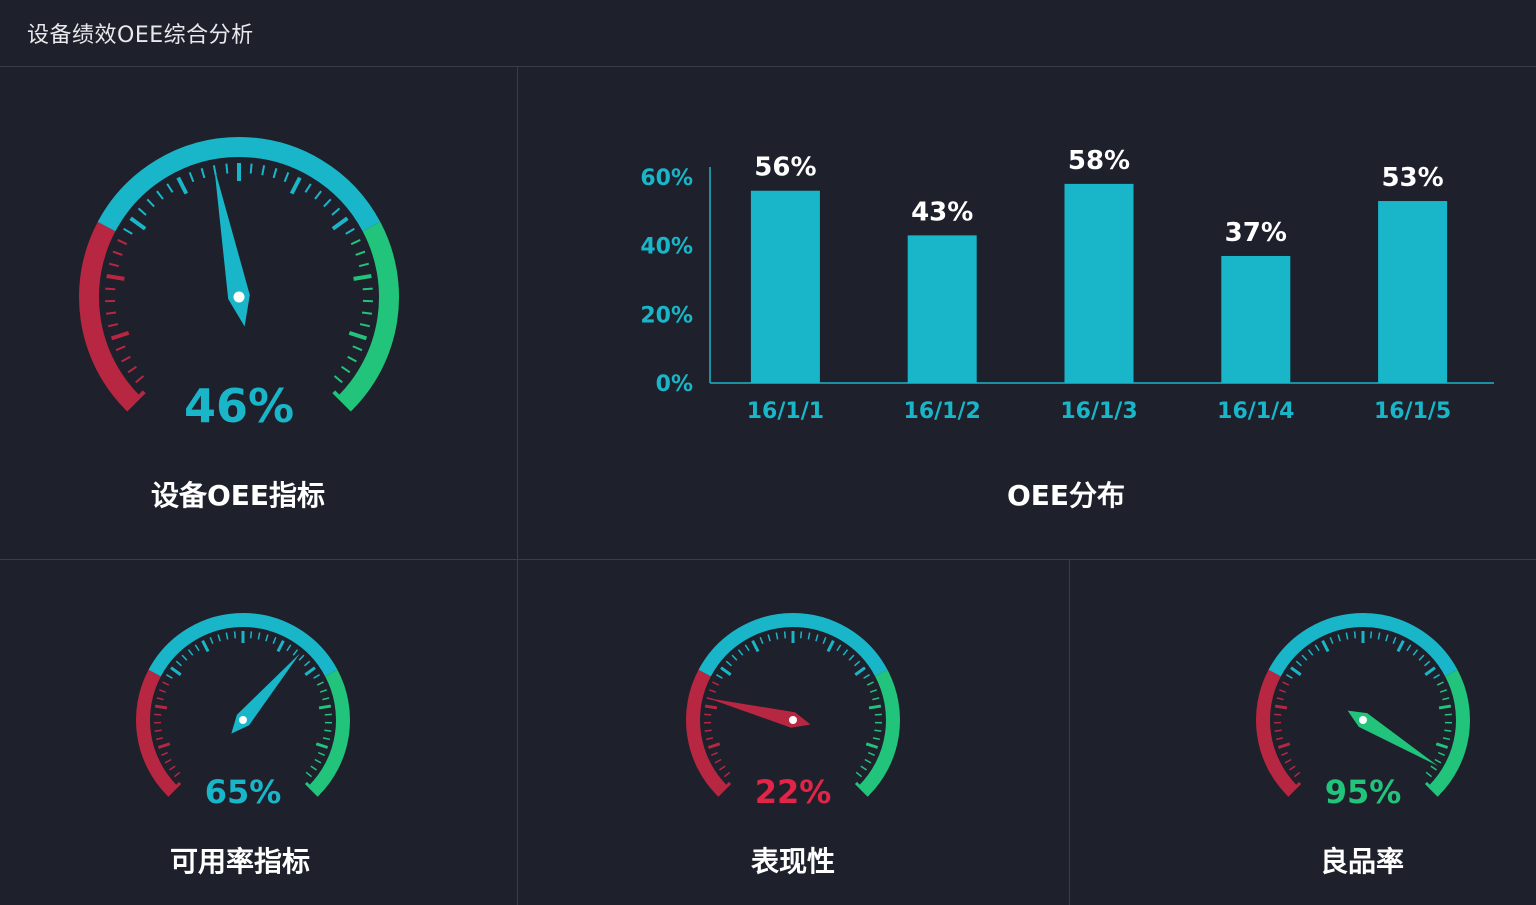 Image resolution: width=1536 pixels, height=905 pixels. I want to click on y-tick-label: 40%, so click(666, 247).